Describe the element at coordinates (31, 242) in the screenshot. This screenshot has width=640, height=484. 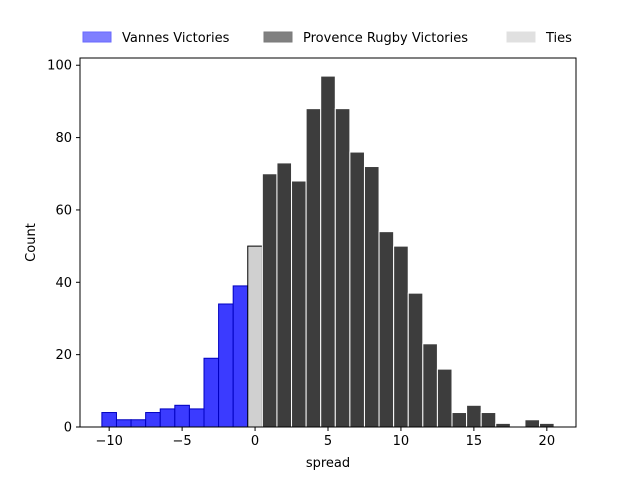
I see `y-axis-label: Count` at that location.